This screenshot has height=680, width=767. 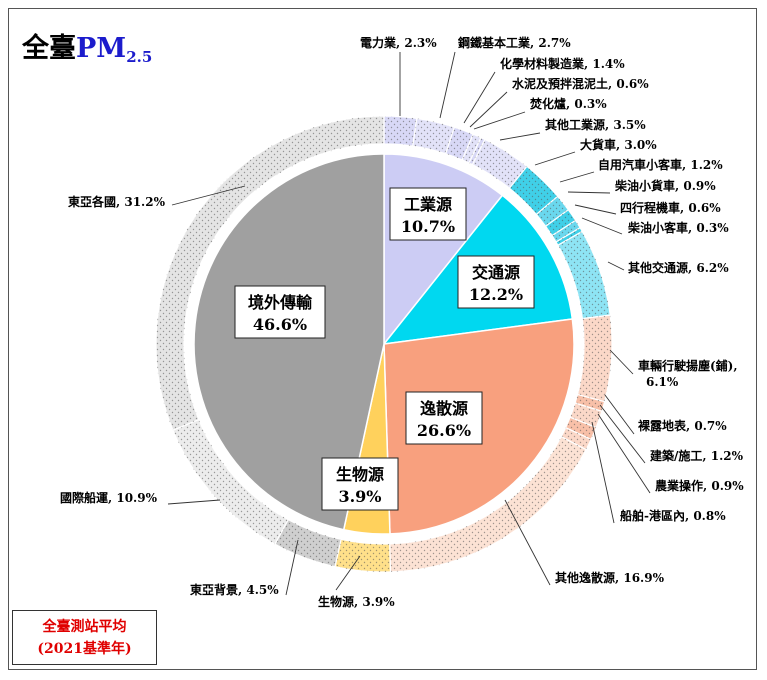 I want to click on outer-label-15: 農業操作, 0.9%, so click(x=699, y=485).